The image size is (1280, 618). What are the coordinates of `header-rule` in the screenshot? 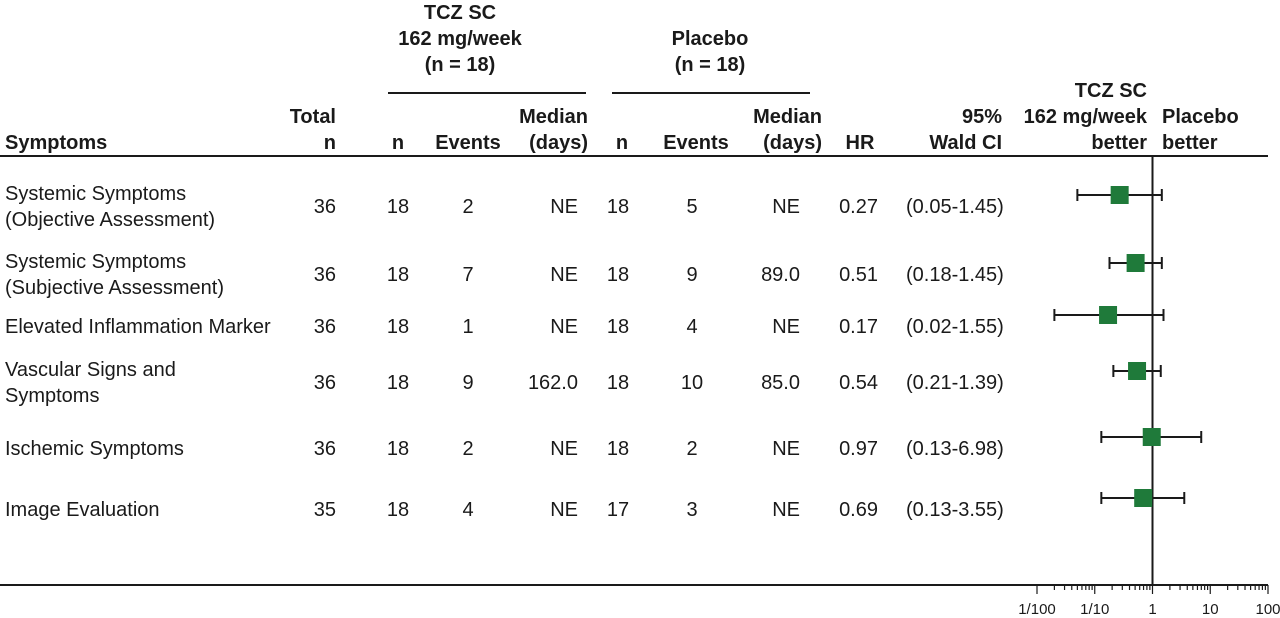 It's located at (634, 156).